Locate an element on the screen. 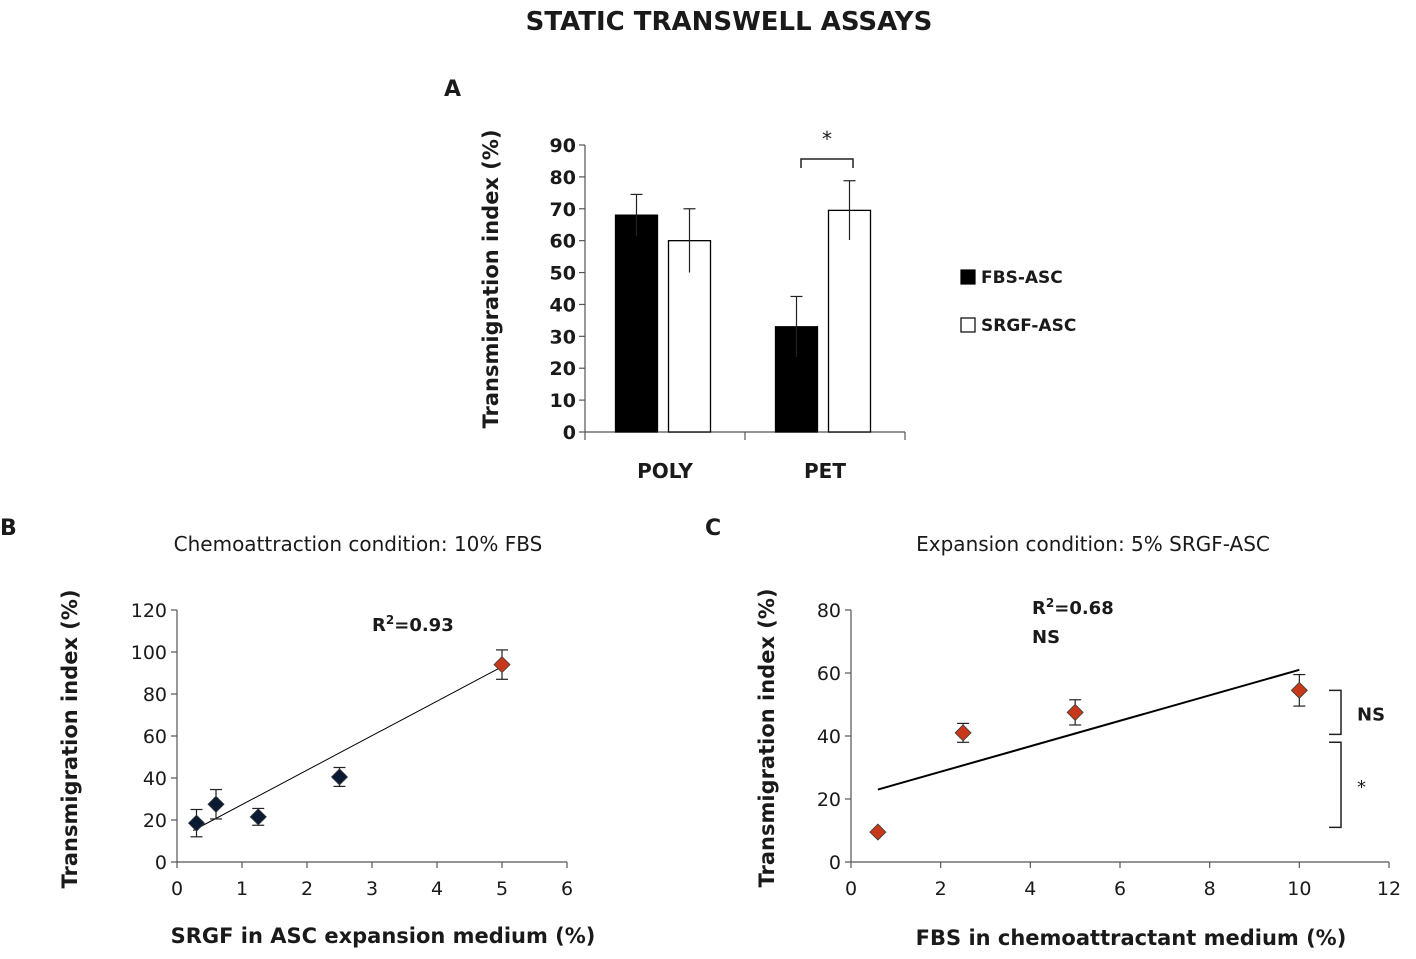 The width and height of the screenshot is (1416, 959). bar-srgf-asc-poly is located at coordinates (689, 336).